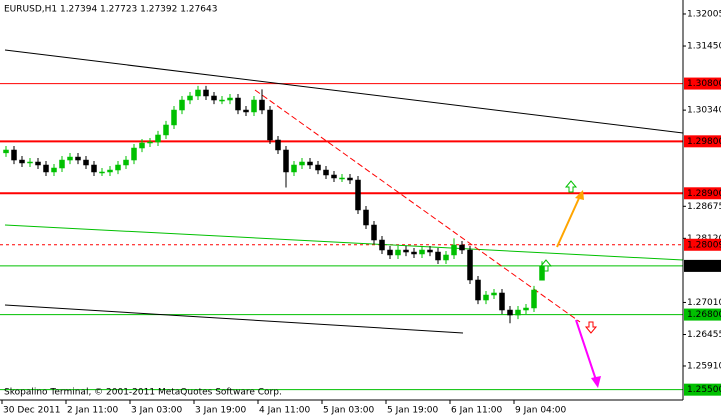 This screenshot has height=418, width=721. Describe the element at coordinates (704, 366) in the screenshot. I see `y-tick-label: 1.25910` at that location.